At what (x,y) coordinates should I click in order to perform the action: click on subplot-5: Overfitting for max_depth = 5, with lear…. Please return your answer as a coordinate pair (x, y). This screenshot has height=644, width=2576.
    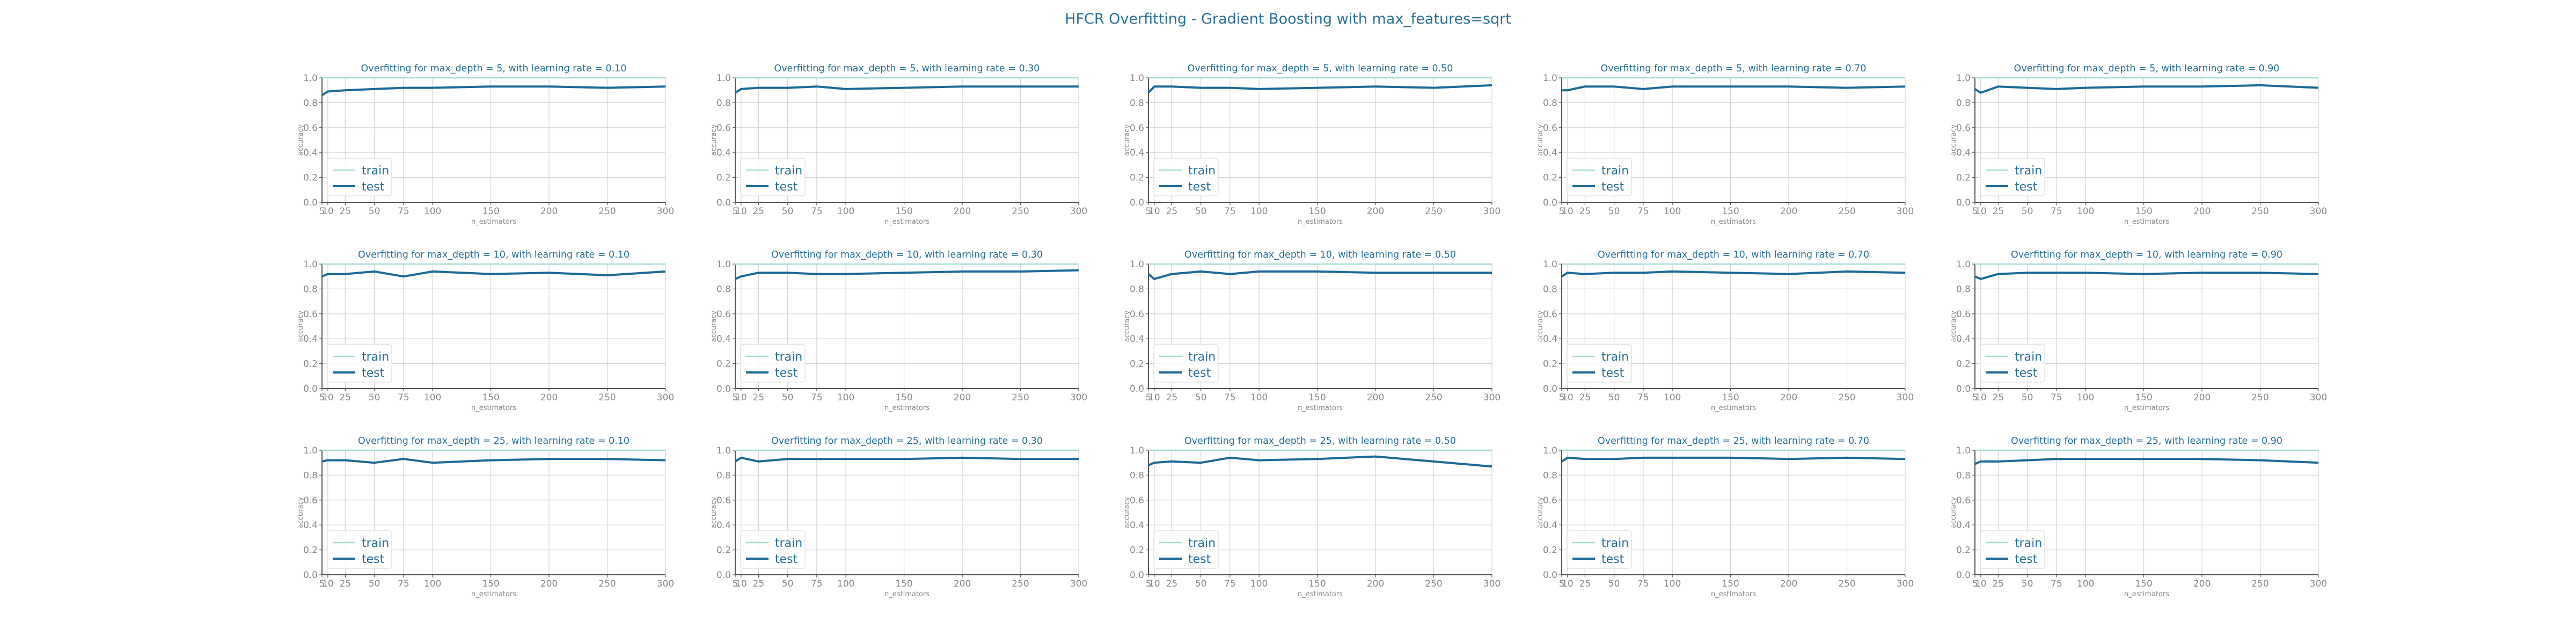
    Looking at the image, I should click on (2138, 144).